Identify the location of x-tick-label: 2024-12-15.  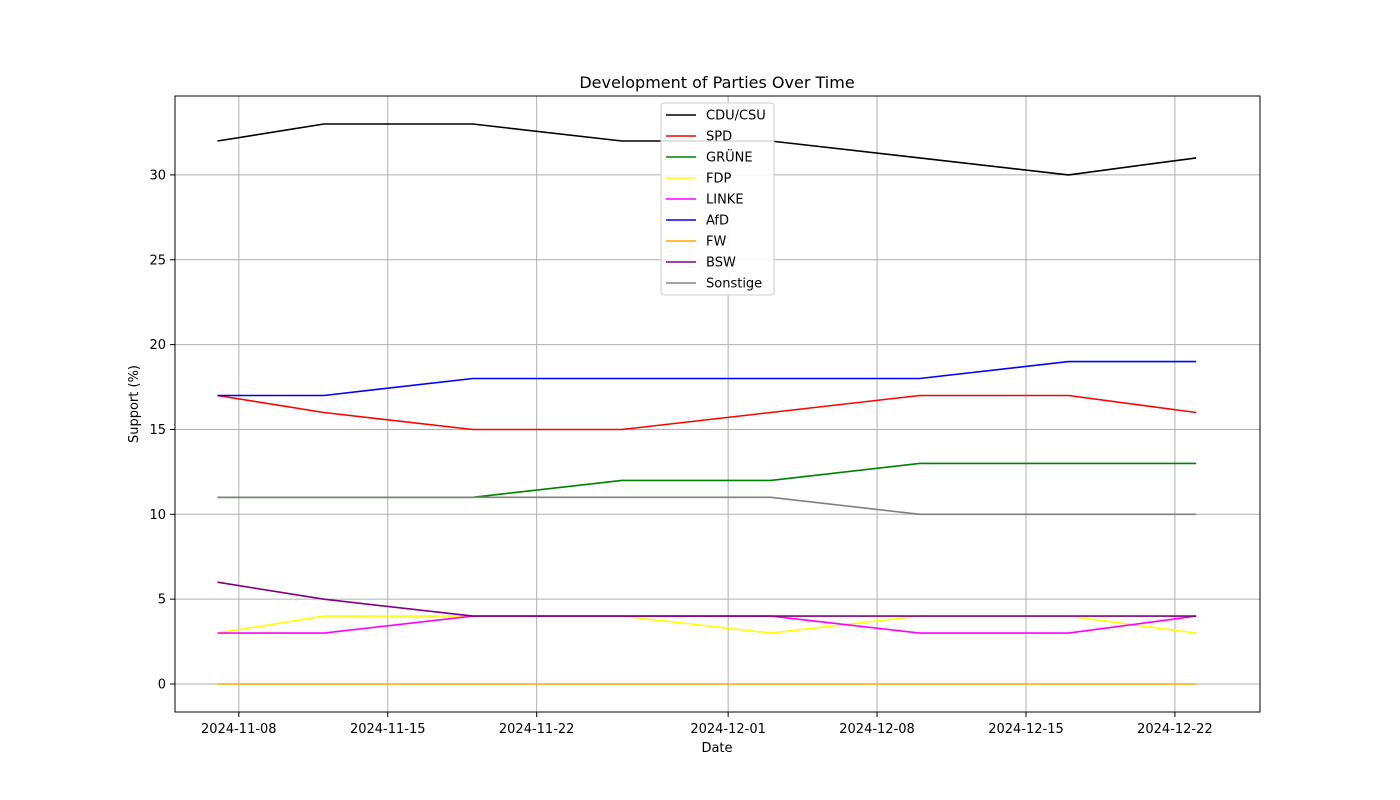
(1026, 729).